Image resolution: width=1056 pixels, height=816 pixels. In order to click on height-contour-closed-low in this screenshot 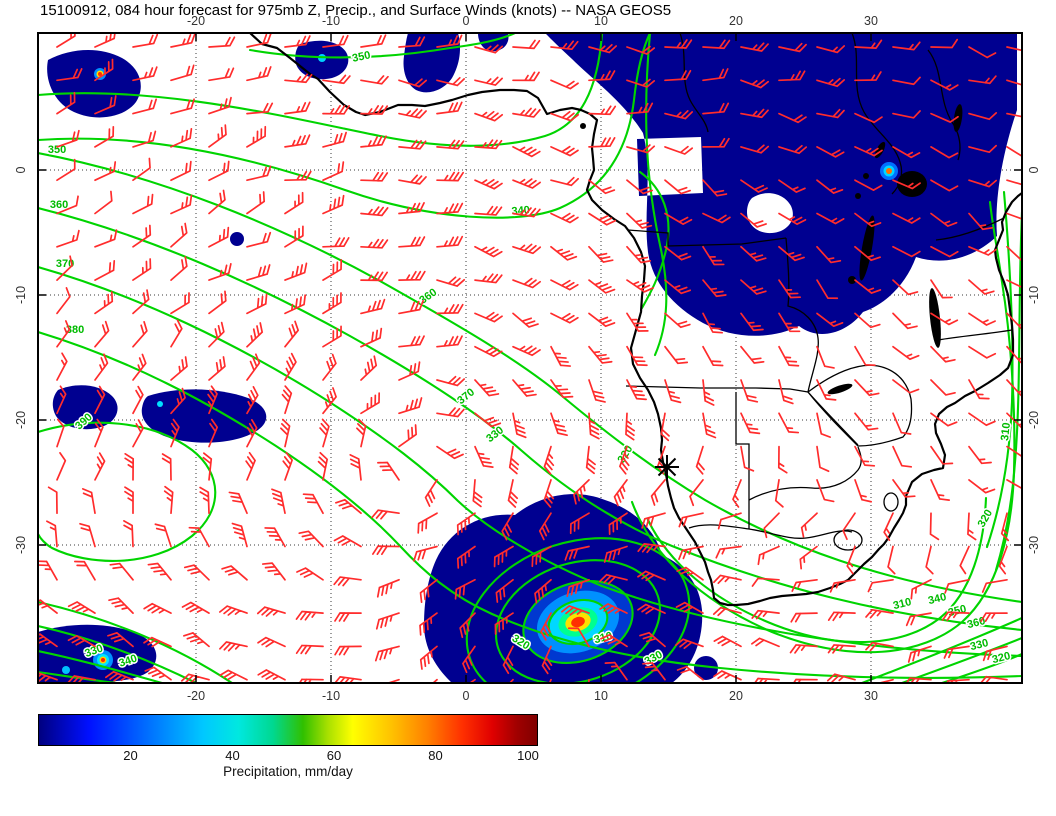, I will do `click(578, 621)`.